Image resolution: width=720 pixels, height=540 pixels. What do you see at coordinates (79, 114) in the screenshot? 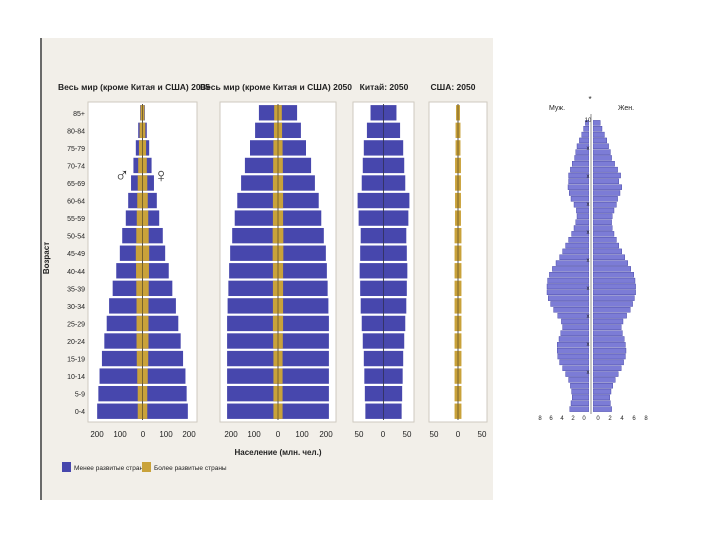
I see `age-tick-label: 85+` at bounding box center [79, 114].